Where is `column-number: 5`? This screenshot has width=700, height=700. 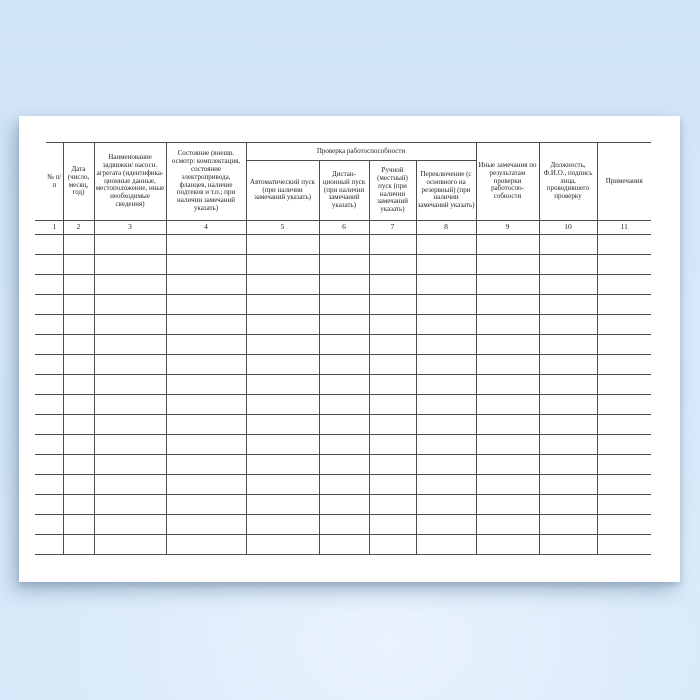
column-number: 5 is located at coordinates (283, 227).